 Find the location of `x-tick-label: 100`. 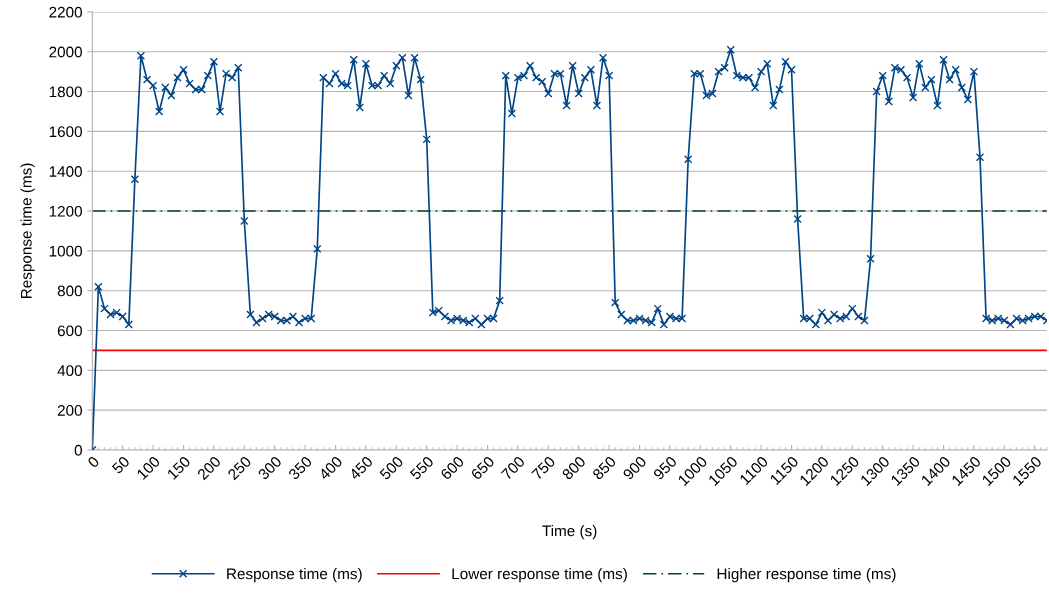

x-tick-label: 100 is located at coordinates (148, 467).